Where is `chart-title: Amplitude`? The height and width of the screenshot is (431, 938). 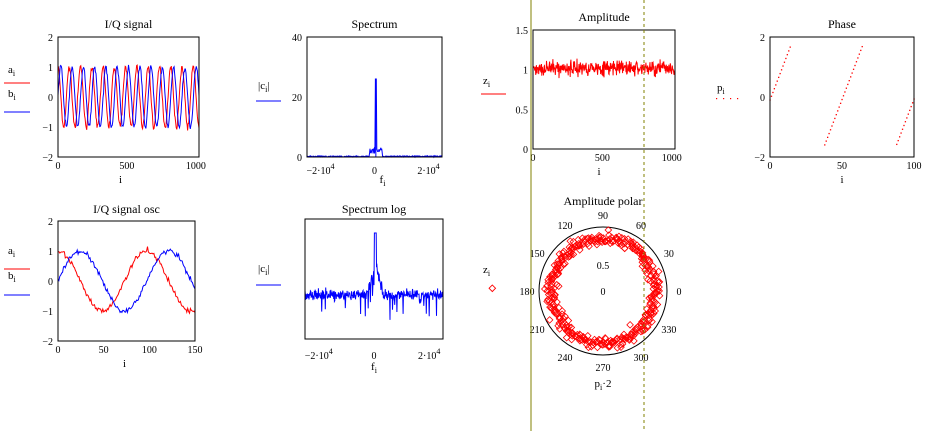 chart-title: Amplitude is located at coordinates (603, 17).